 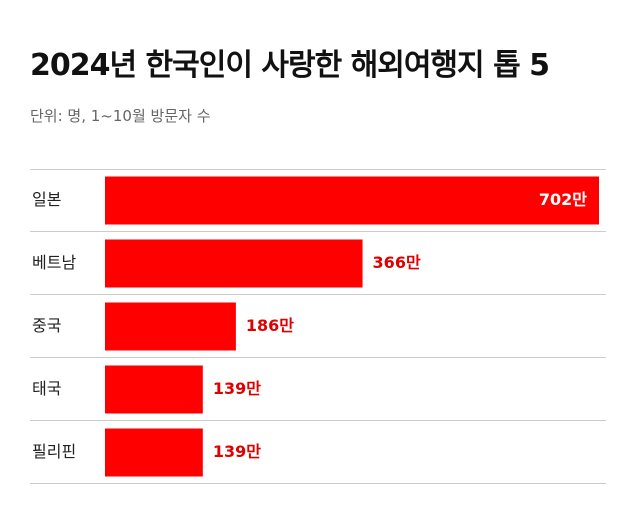 I want to click on chart-title: 2024년 한국인이 사랑한 해외여행지 톱 5, so click(x=290, y=65).